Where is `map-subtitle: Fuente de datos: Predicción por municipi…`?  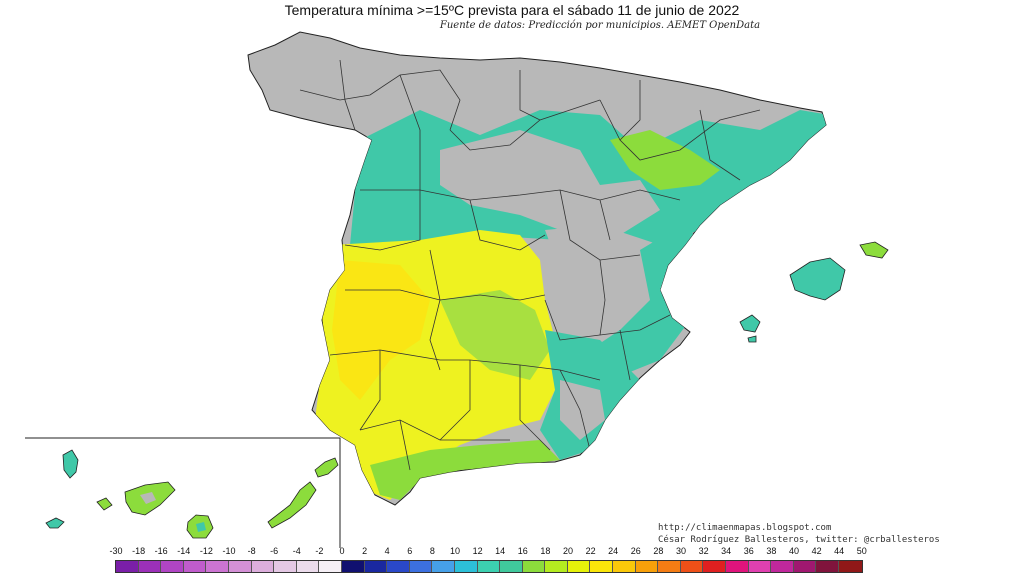 map-subtitle: Fuente de datos: Predicción por municipi… is located at coordinates (600, 25).